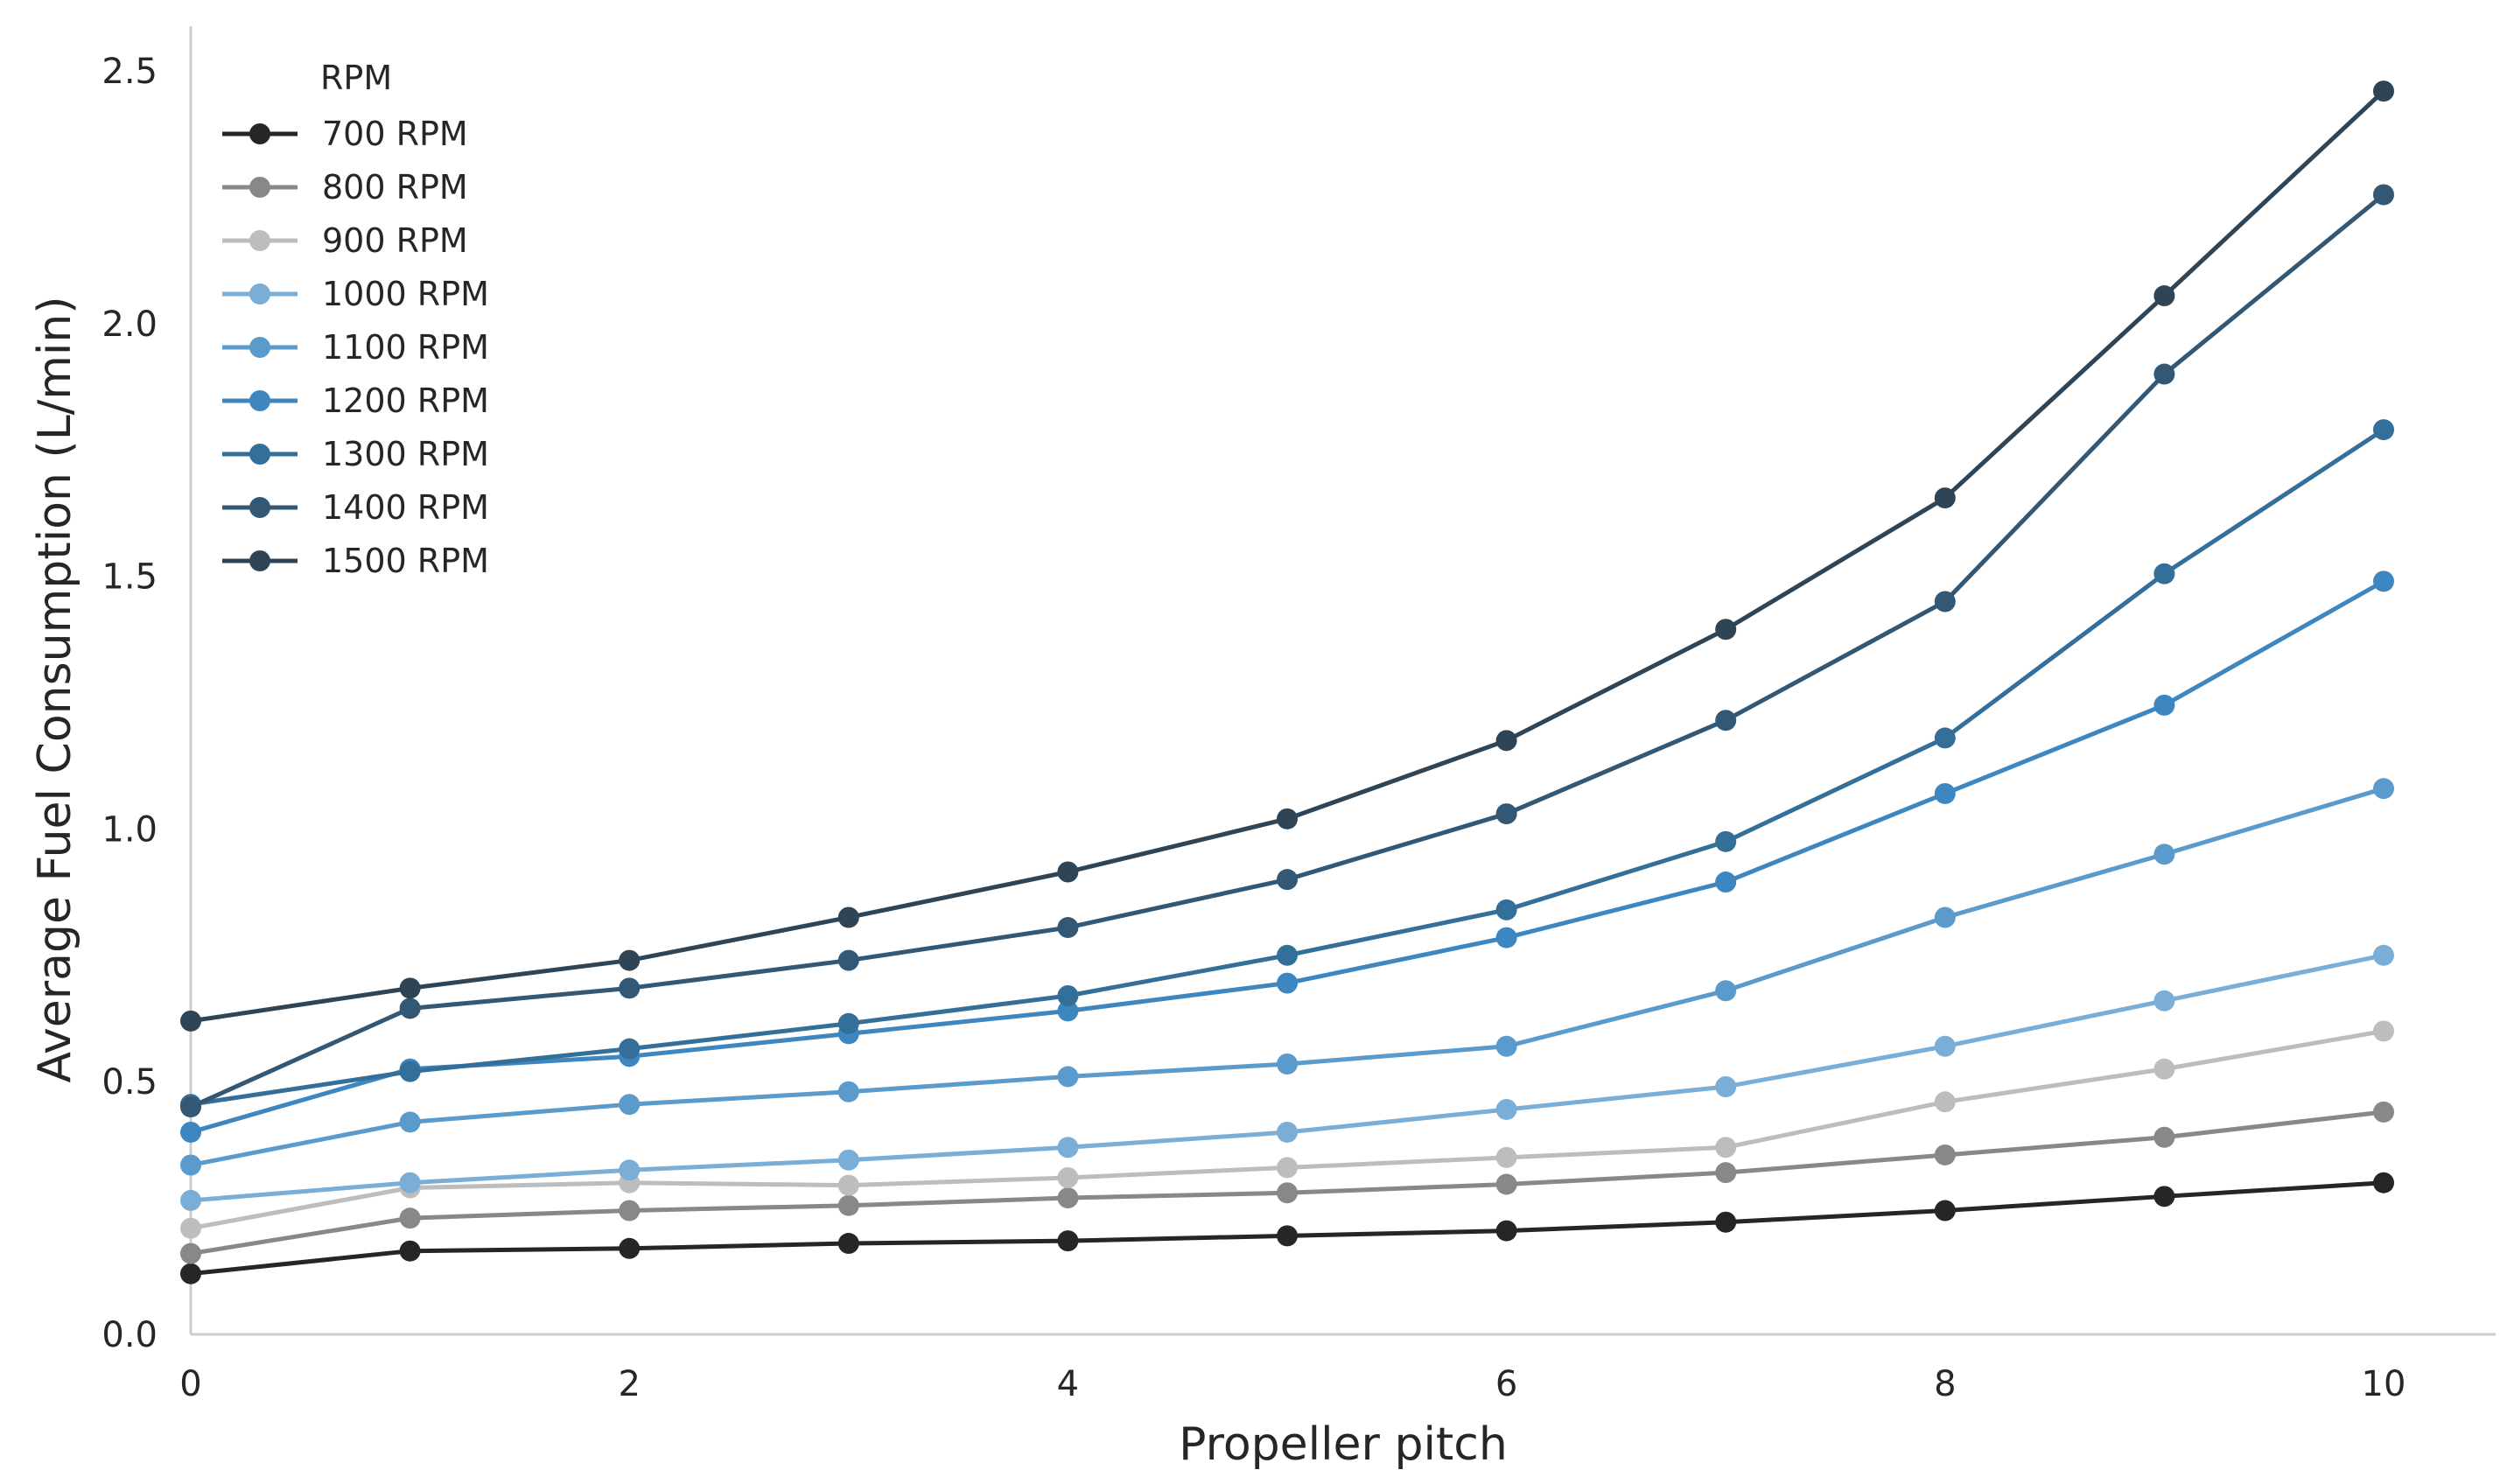 The image size is (2514, 1484). I want to click on legend-label: 700 RPM, so click(395, 134).